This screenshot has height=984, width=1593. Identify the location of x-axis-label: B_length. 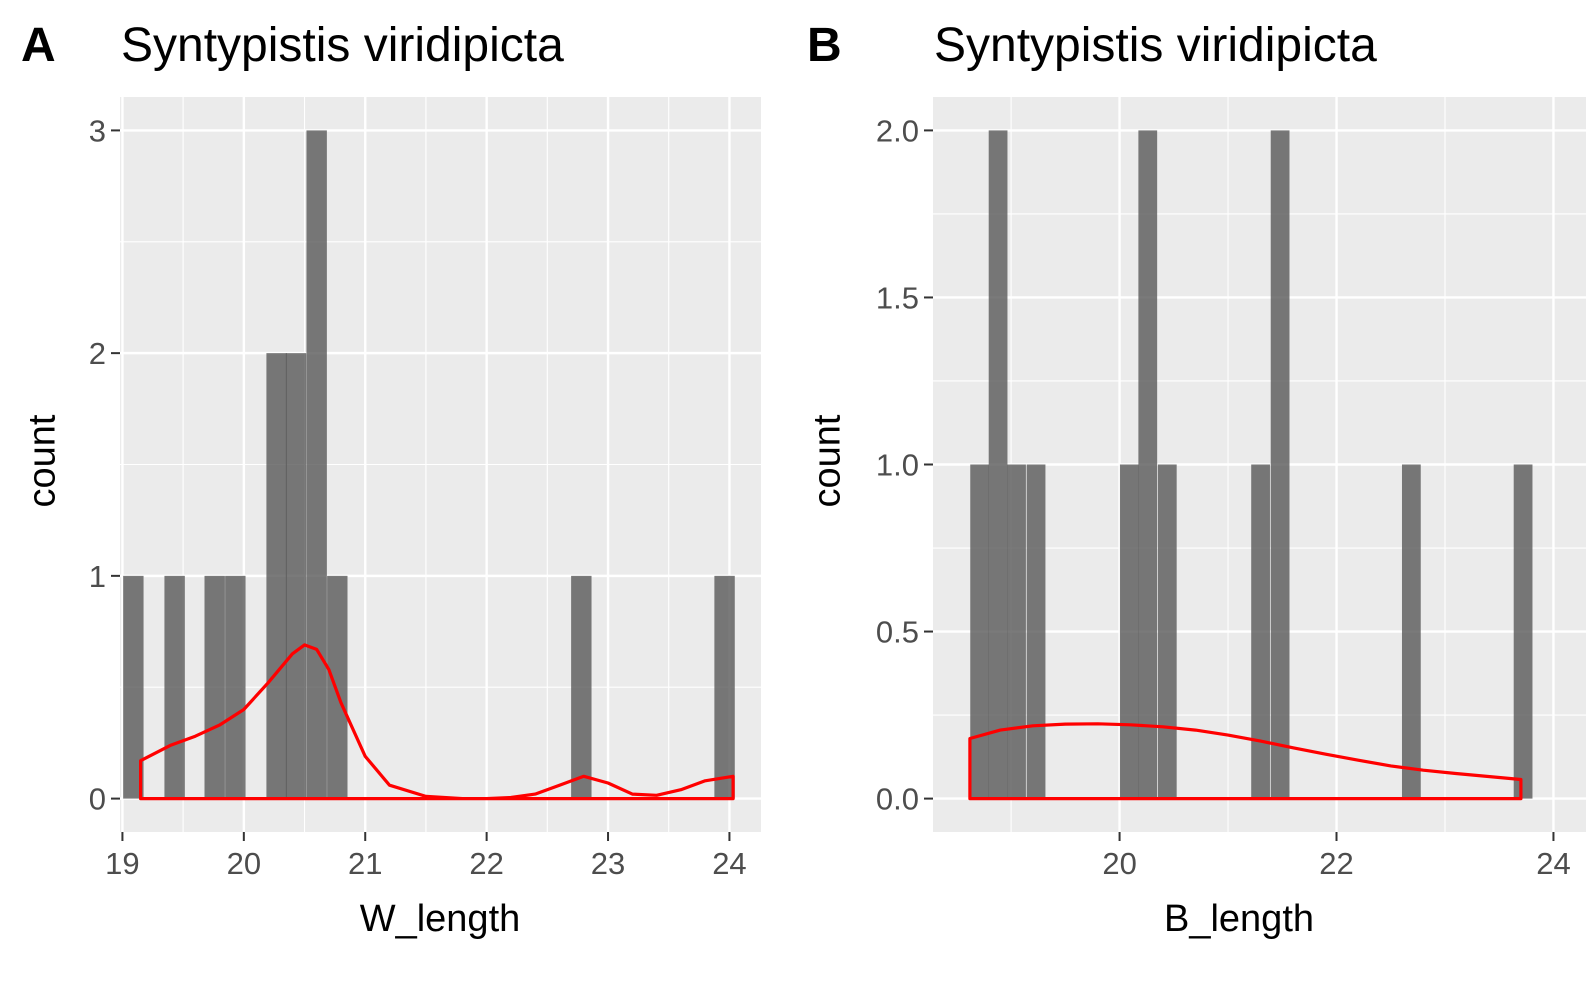
(1239, 919).